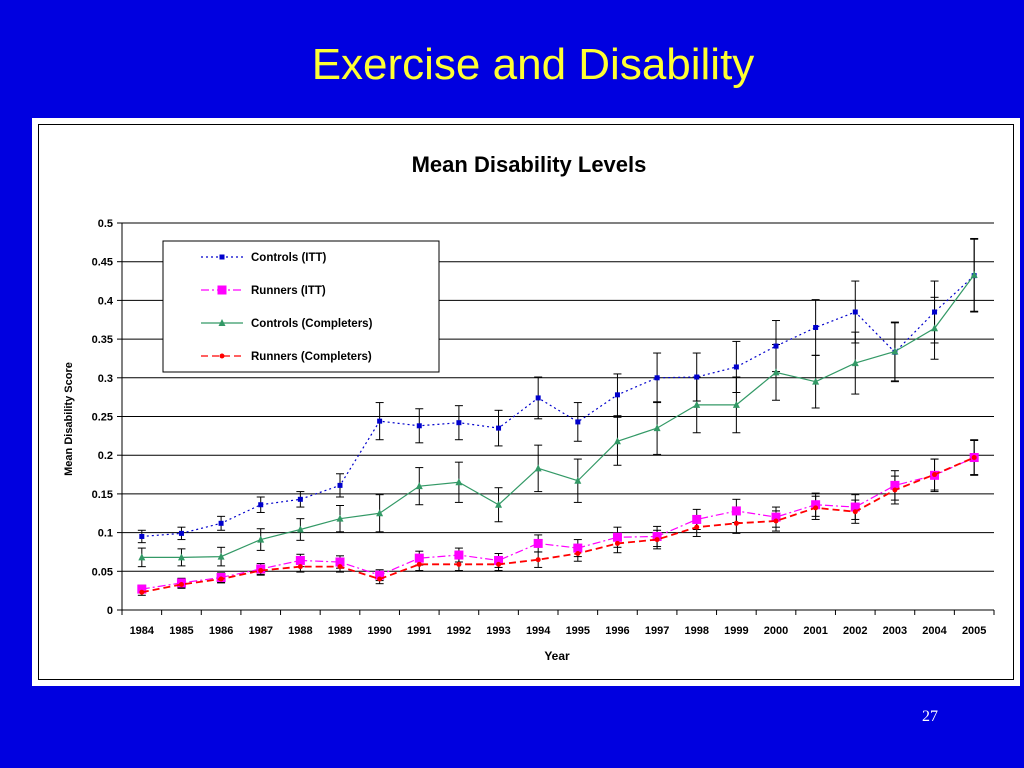 The image size is (1024, 768). Describe the element at coordinates (736, 631) in the screenshot. I see `x-tick-label: 1999` at that location.